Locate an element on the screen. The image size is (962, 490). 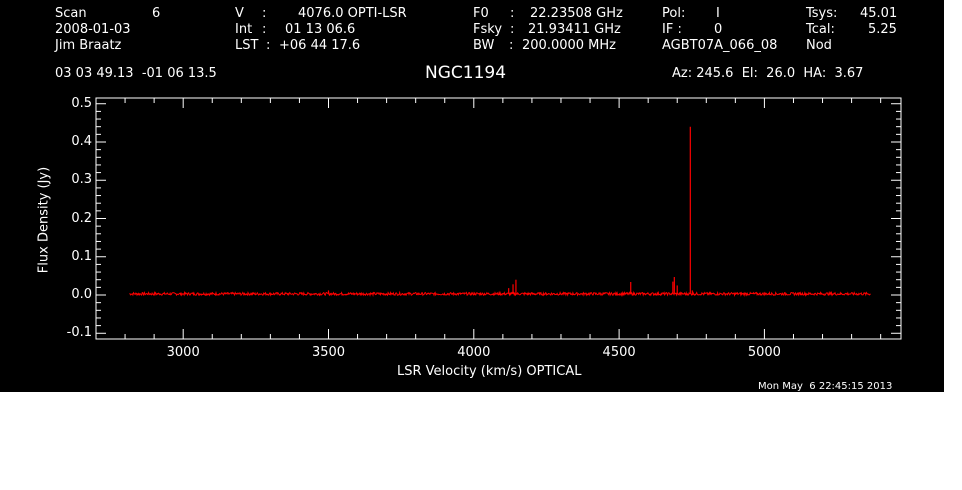
y-tick-label: -0.1 is located at coordinates (79, 333).